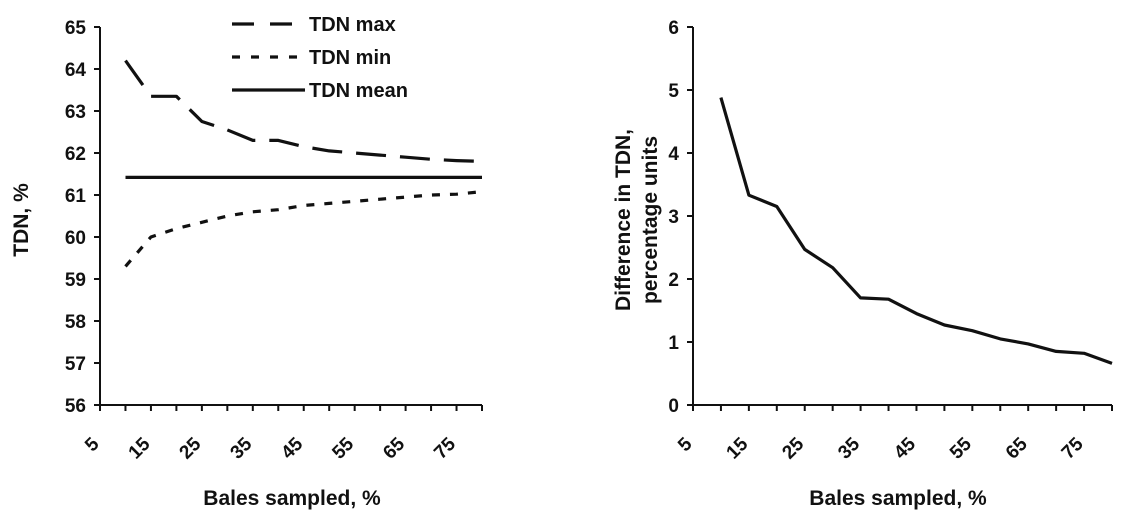 This screenshot has width=1122, height=521. I want to click on y-tick-label: 1, so click(673, 343).